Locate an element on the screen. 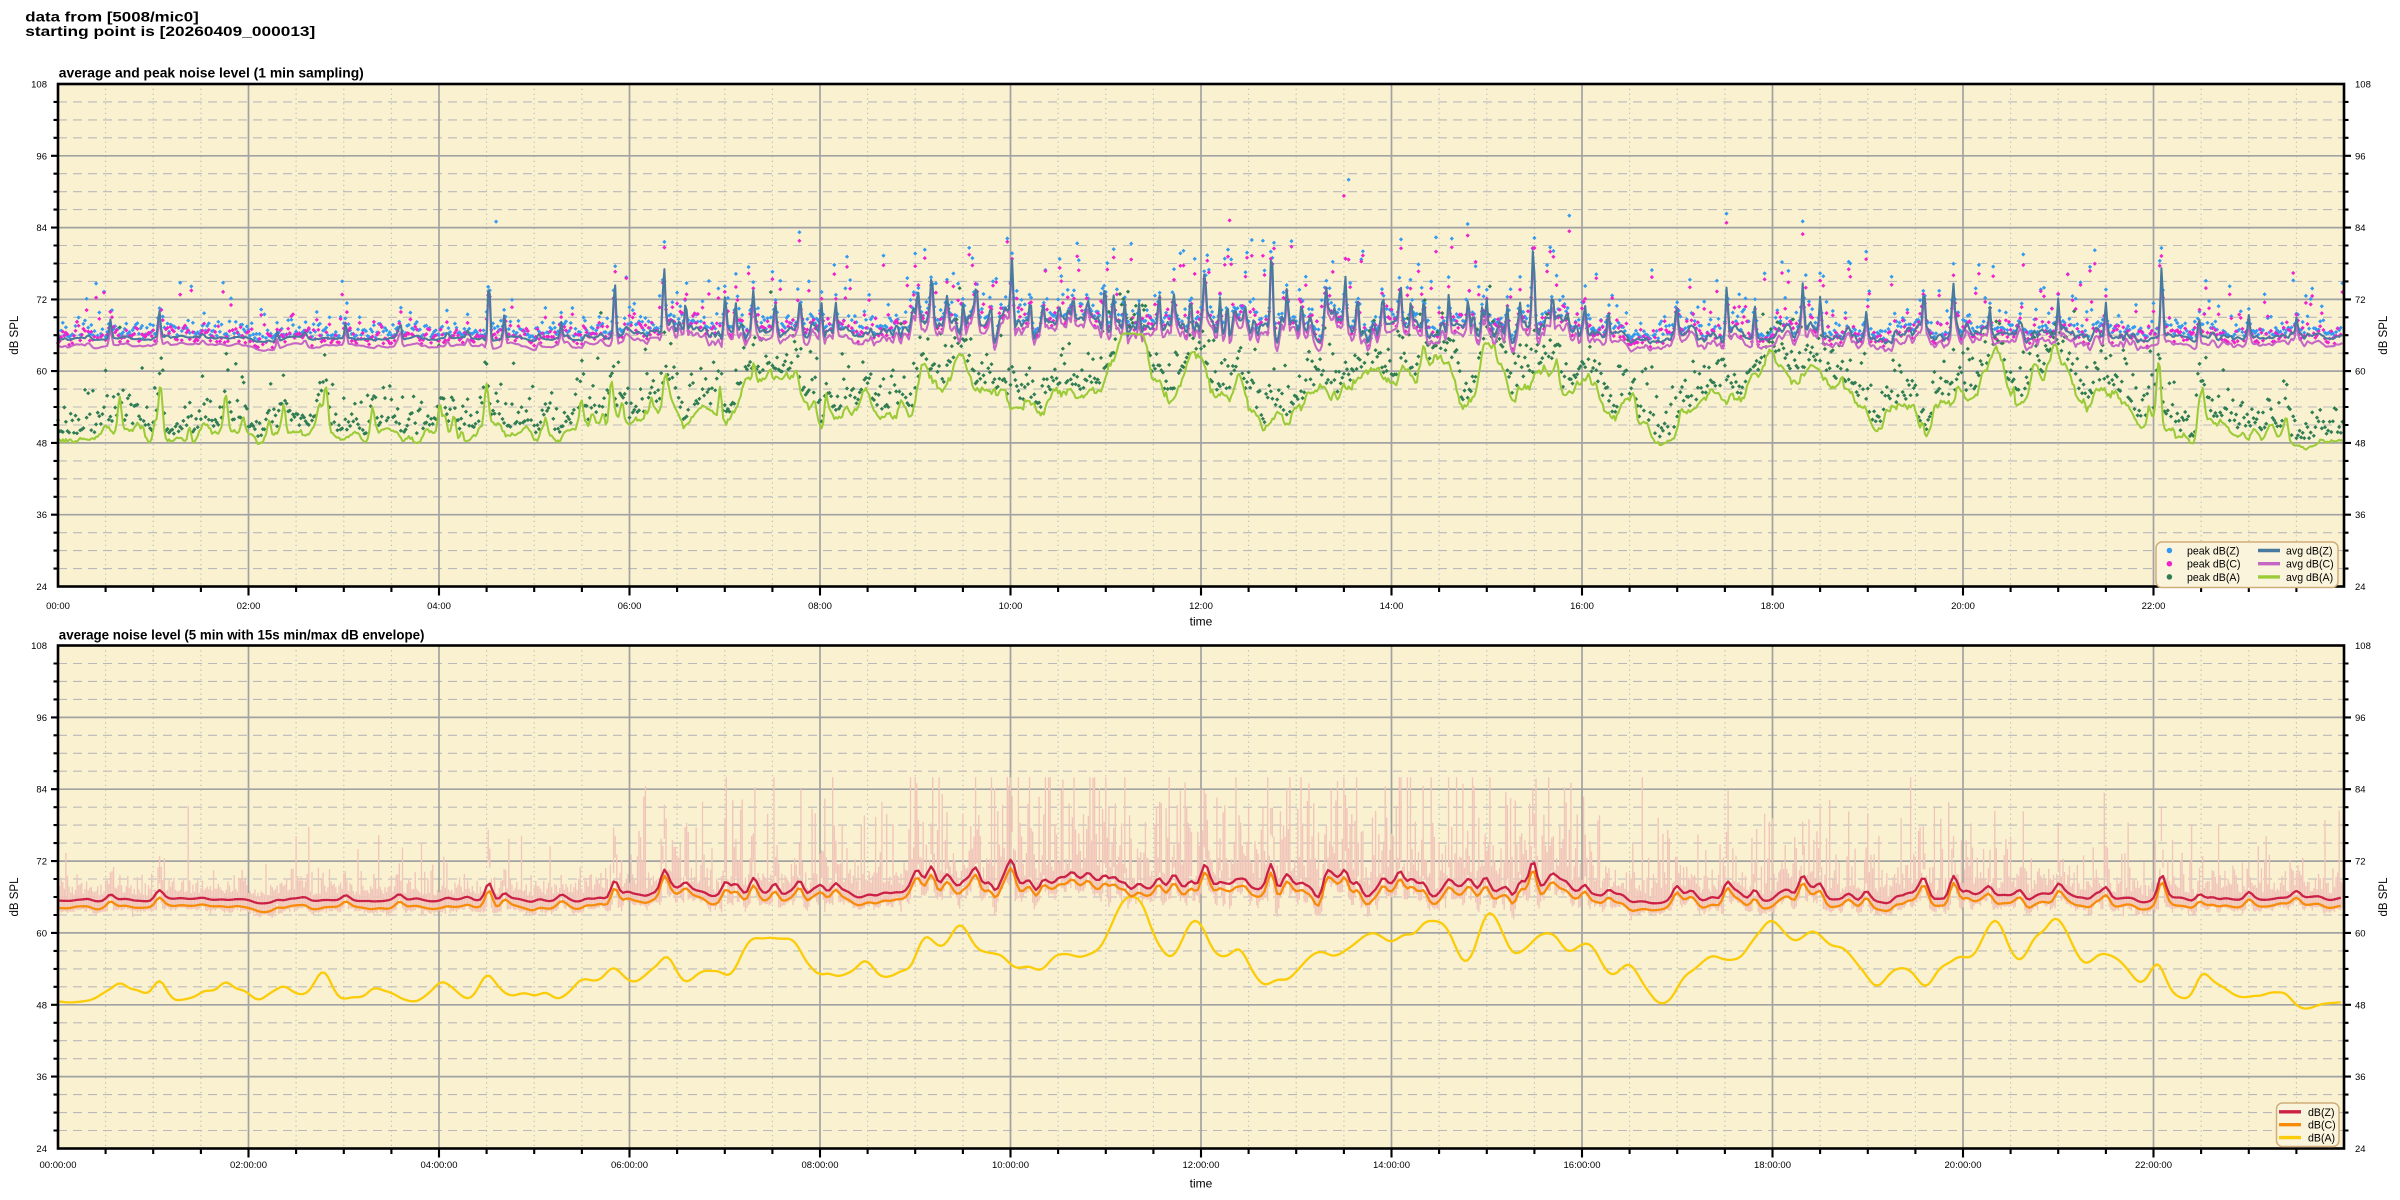 Image resolution: width=2400 pixels, height=1200 pixels. svg-text: 12:00:00 is located at coordinates (1201, 1165).